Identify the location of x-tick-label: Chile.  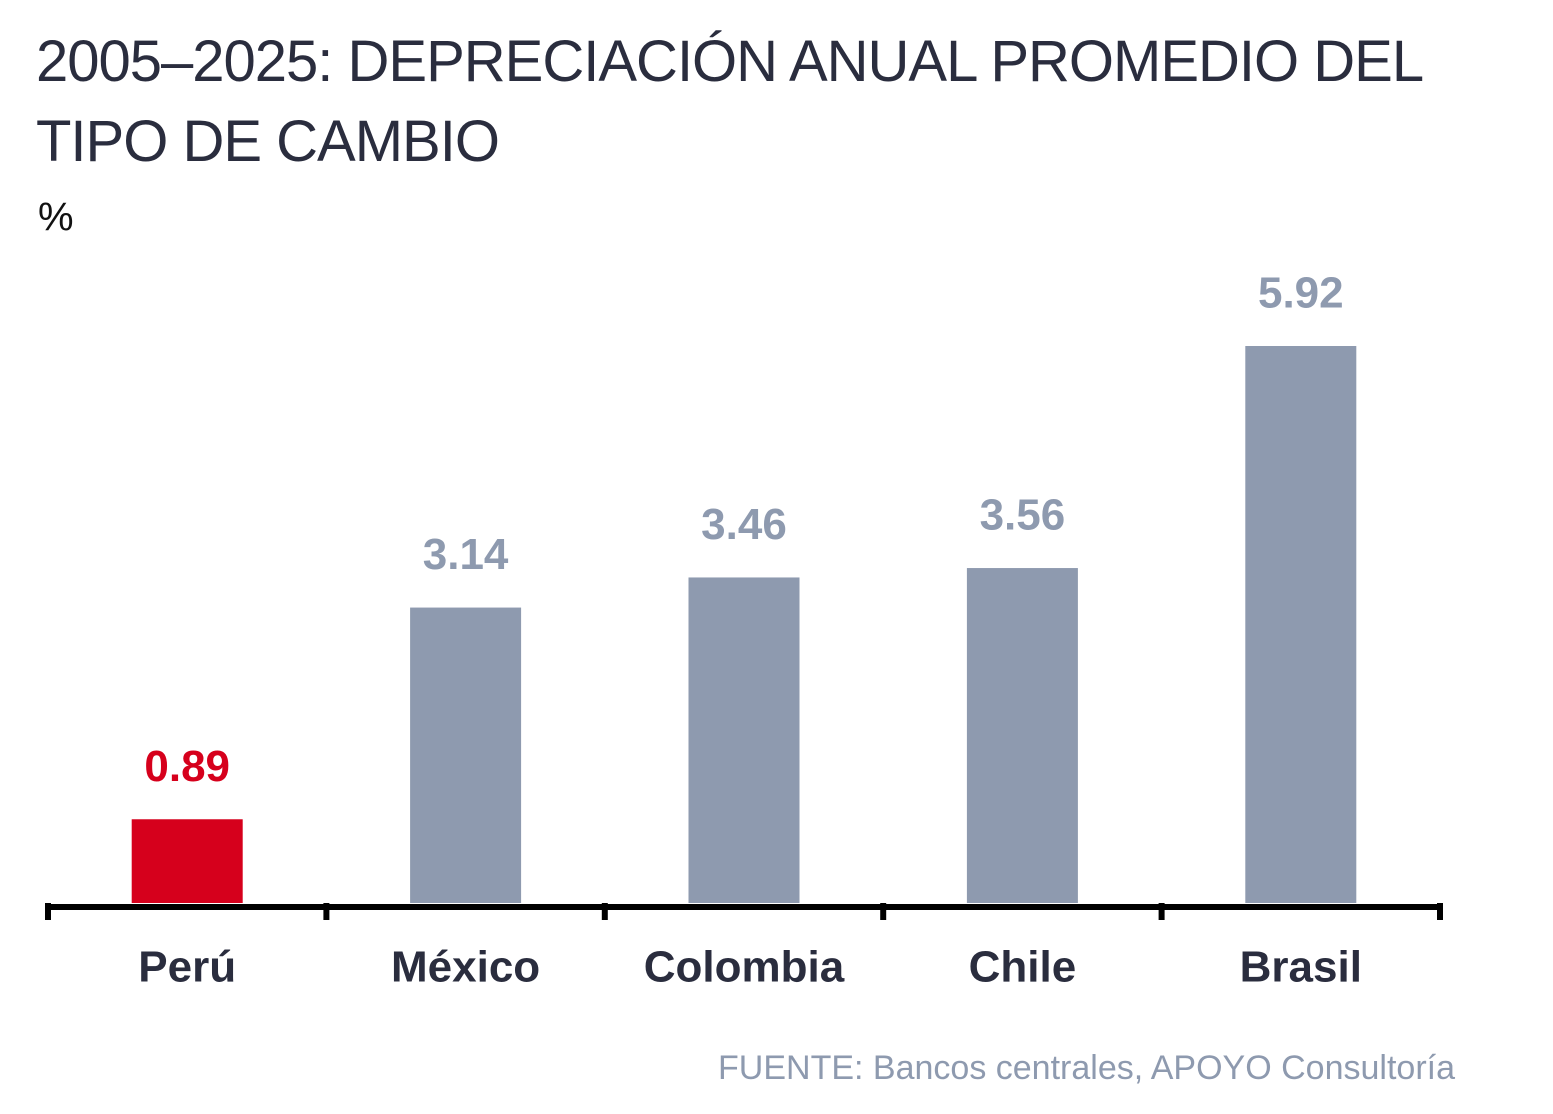
(1023, 967).